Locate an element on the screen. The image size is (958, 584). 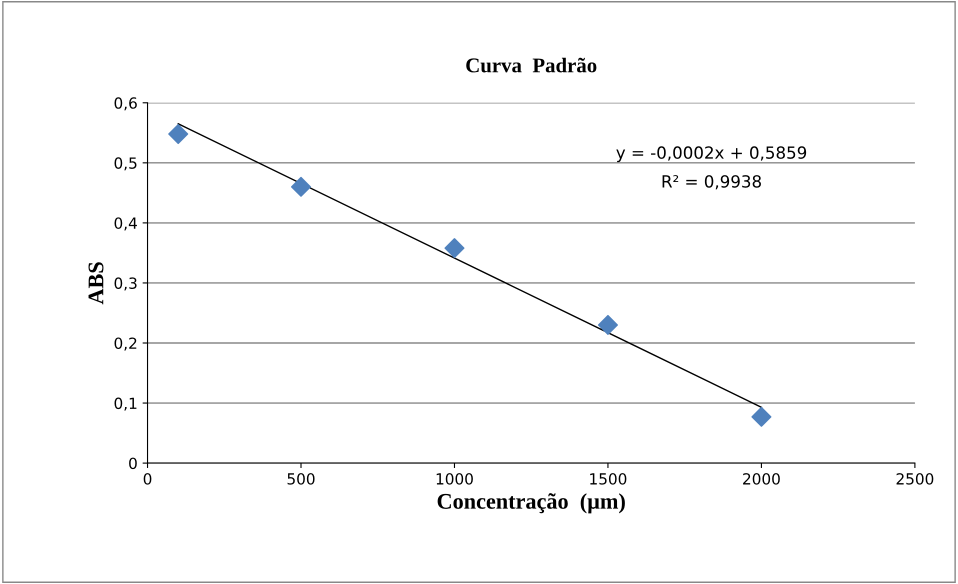
x-tick-label: 0 is located at coordinates (148, 479).